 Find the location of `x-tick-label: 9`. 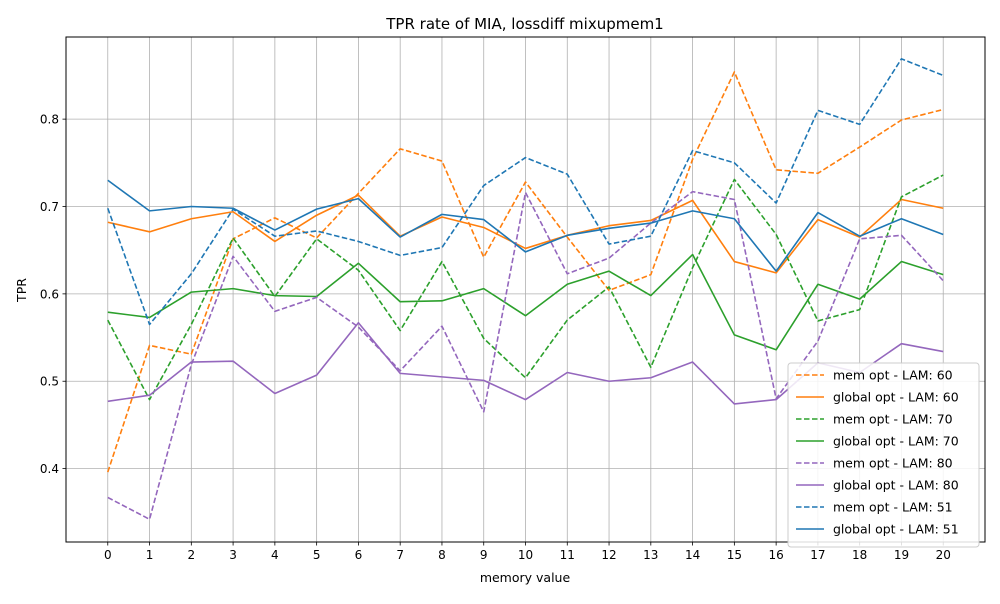

x-tick-label: 9 is located at coordinates (484, 555).